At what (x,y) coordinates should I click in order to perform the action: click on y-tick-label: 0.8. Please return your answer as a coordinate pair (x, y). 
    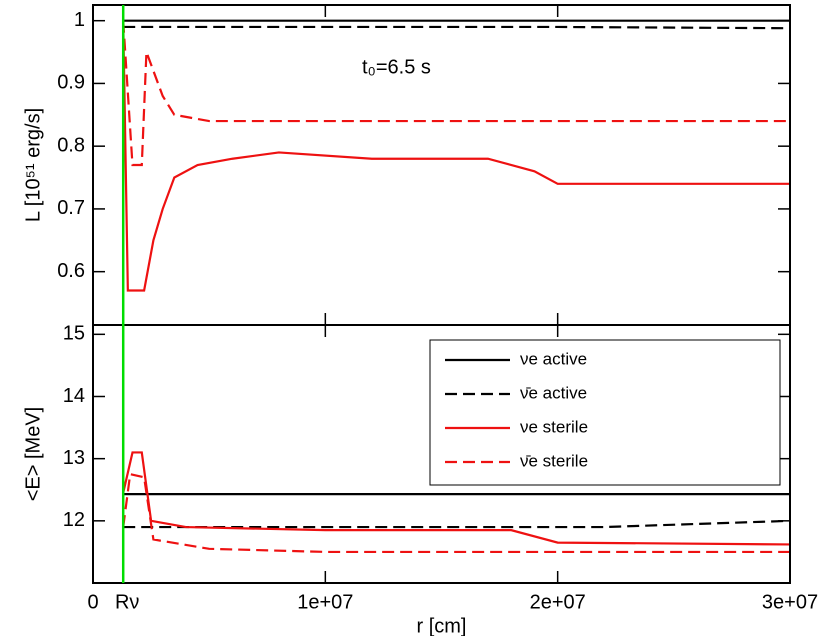
    Looking at the image, I should click on (71, 145).